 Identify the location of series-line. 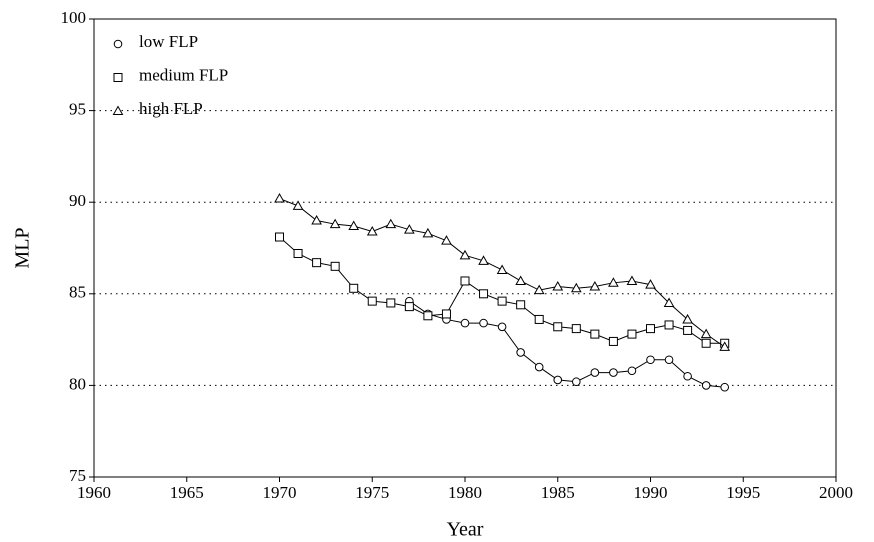
(567, 344).